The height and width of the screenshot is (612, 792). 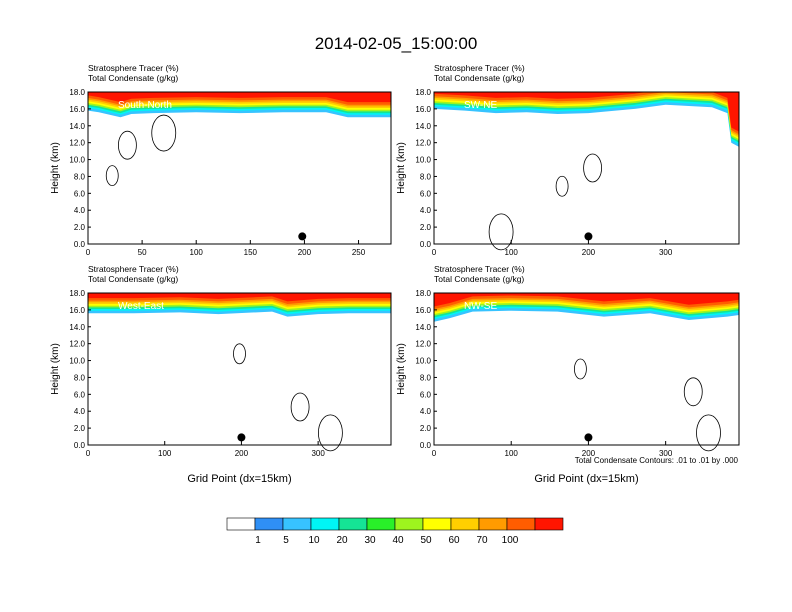 What do you see at coordinates (482, 540) in the screenshot?
I see `colorbar-label: 70` at bounding box center [482, 540].